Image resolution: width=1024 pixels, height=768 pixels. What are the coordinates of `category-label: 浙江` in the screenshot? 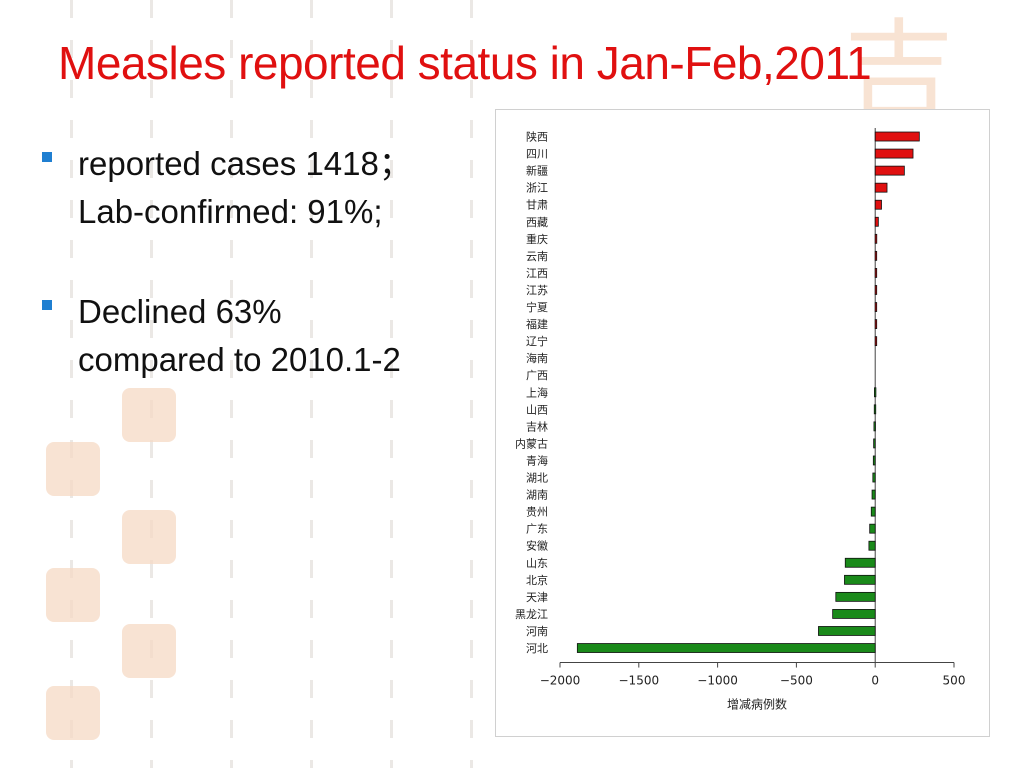 It's located at (537, 188).